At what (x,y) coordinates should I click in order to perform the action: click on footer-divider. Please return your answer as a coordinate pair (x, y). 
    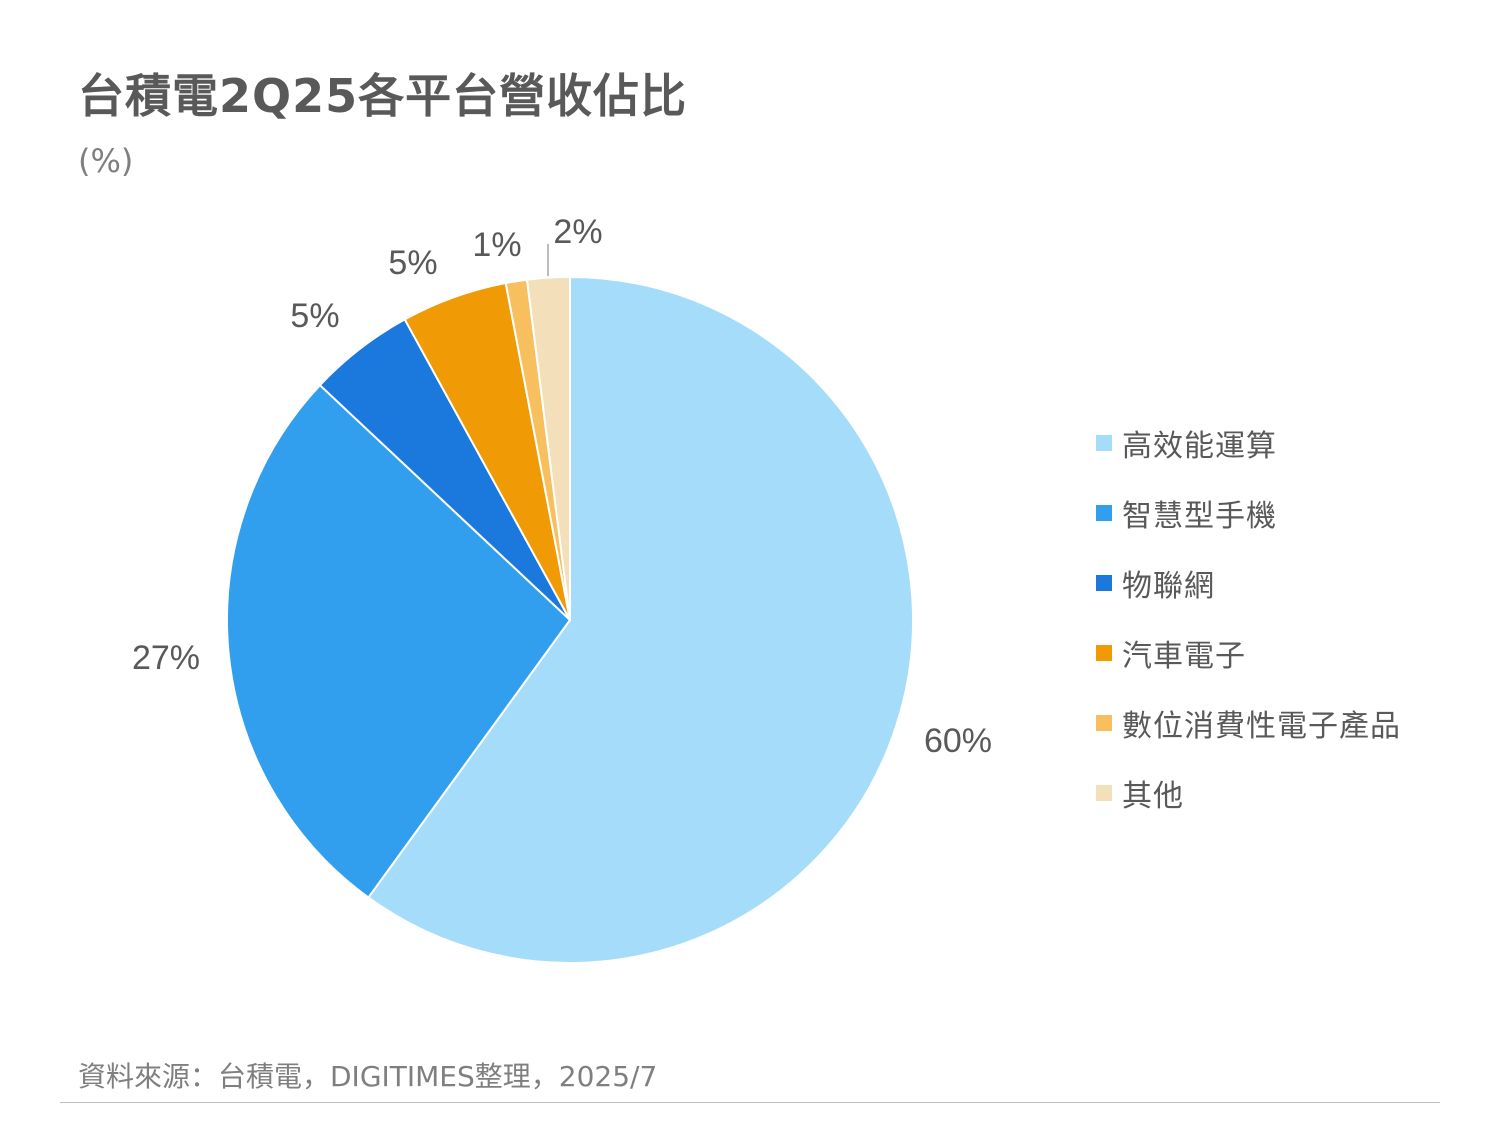
    Looking at the image, I should click on (750, 1102).